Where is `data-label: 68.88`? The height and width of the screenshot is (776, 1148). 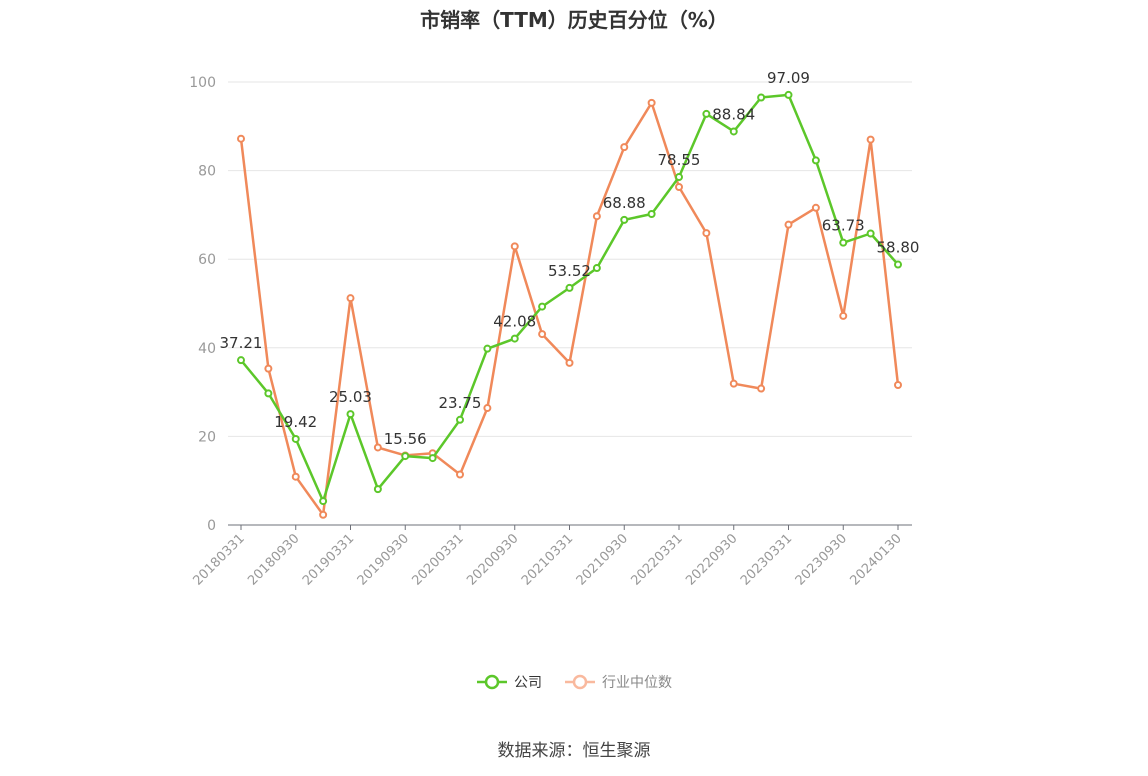 data-label: 68.88 is located at coordinates (624, 203).